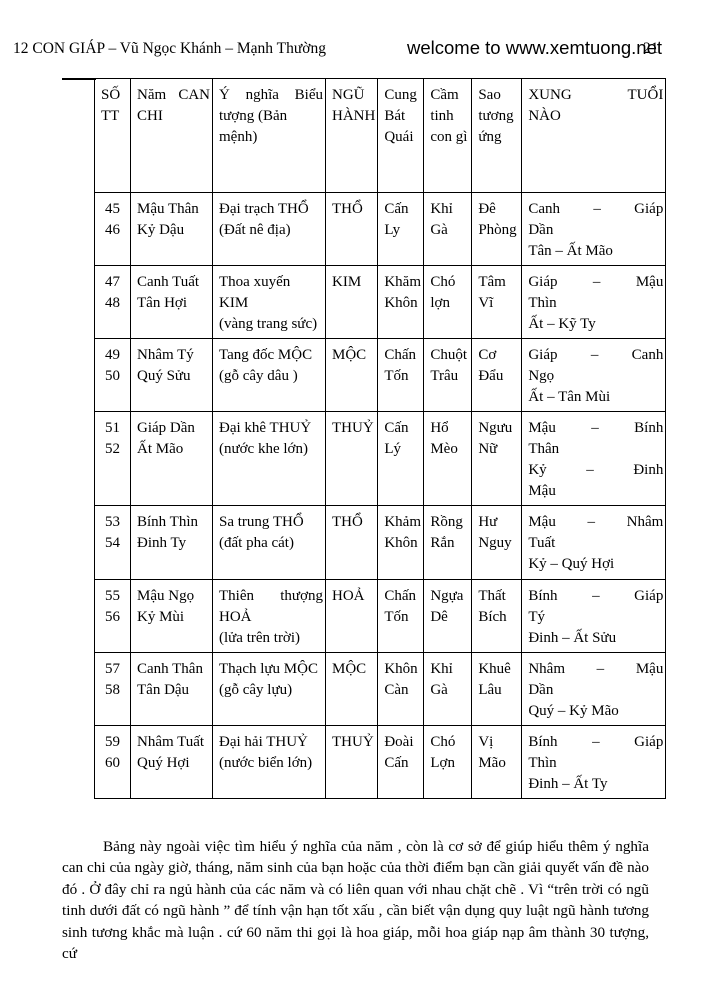 Image resolution: width=702 pixels, height=994 pixels. I want to click on cell-sao-tuong-ung: Hư Nguy, so click(497, 542).